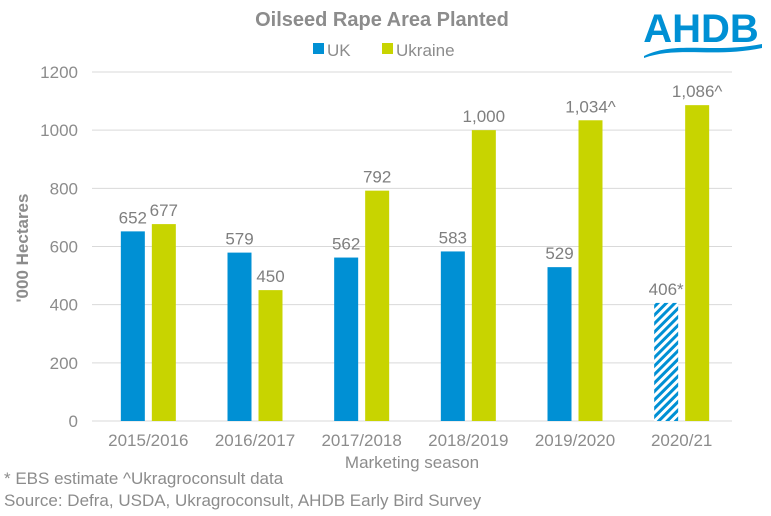  What do you see at coordinates (270, 276) in the screenshot?
I see `data-label-ukraine: 450` at bounding box center [270, 276].